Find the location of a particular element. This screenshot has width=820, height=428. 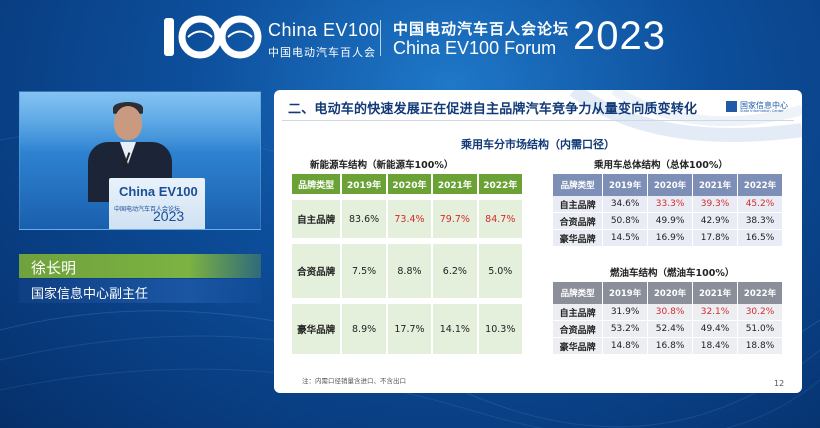

table-cell: 49.4% is located at coordinates (716, 329).